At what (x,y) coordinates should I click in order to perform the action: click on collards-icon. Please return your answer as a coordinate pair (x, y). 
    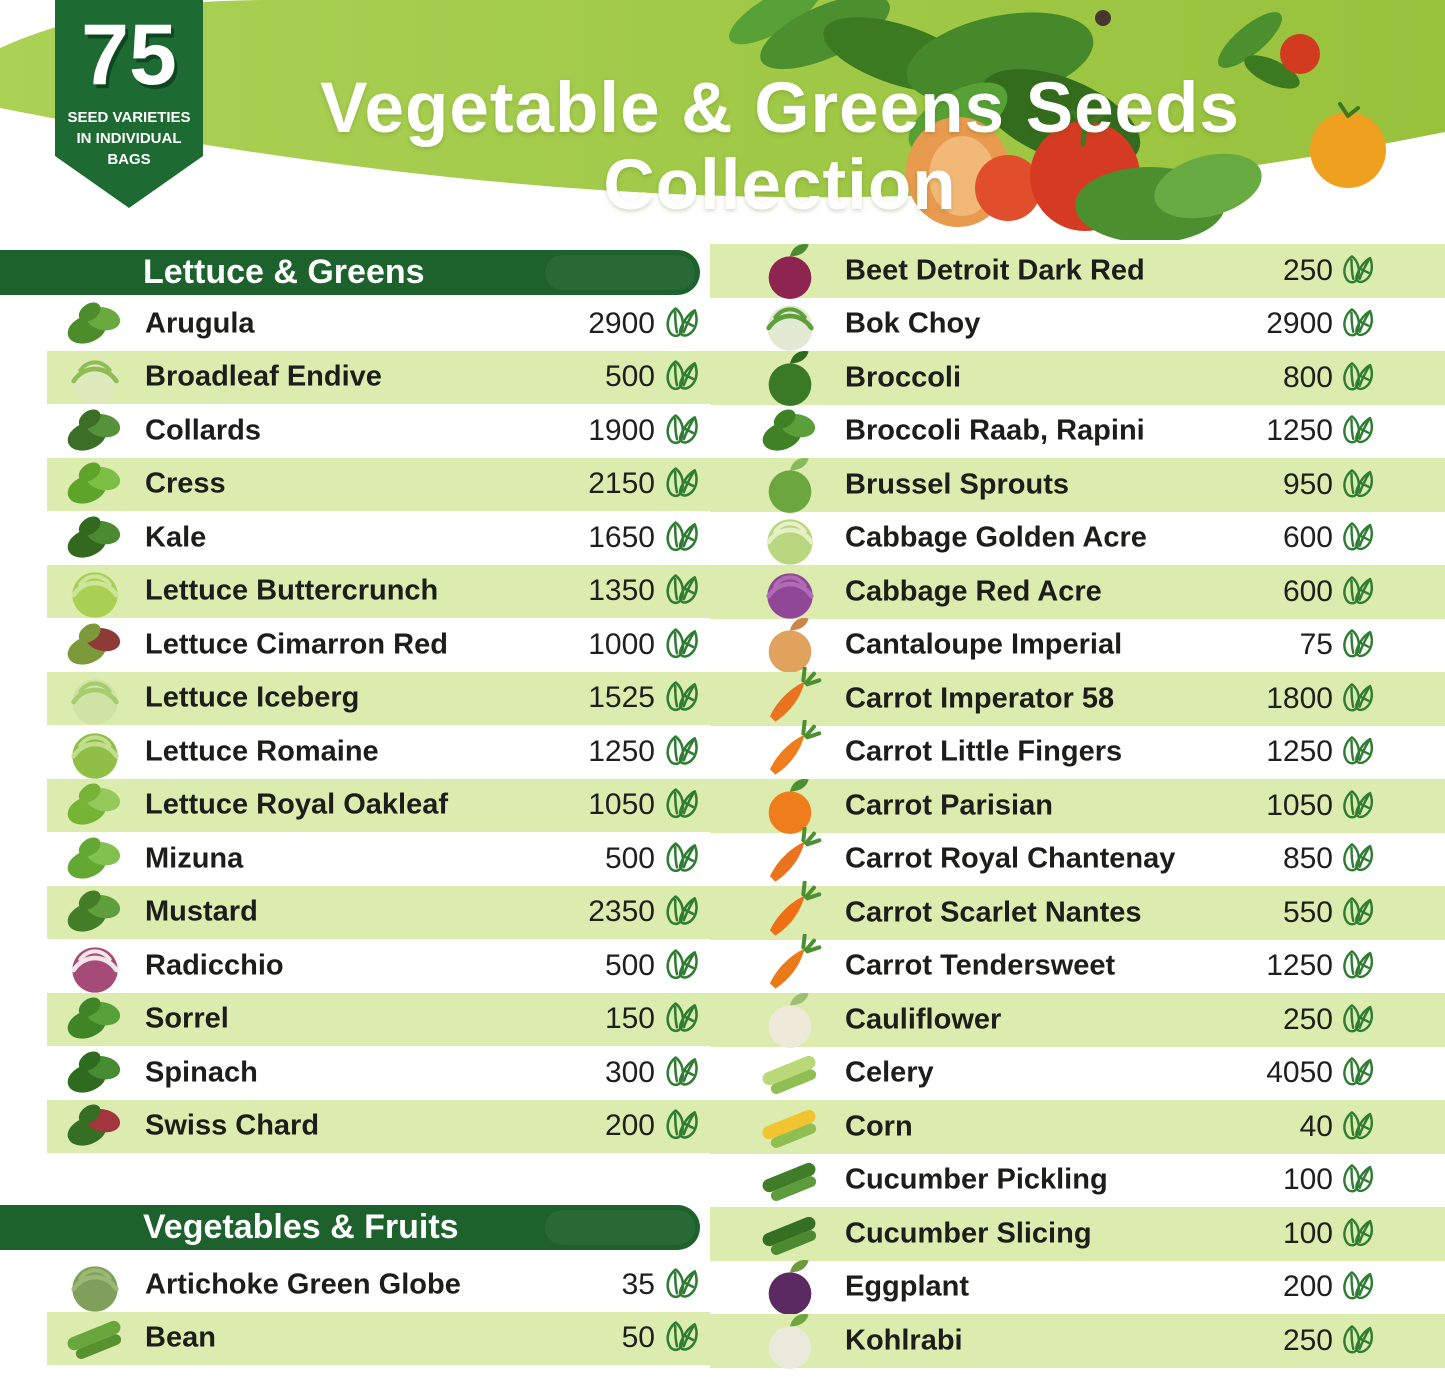
    Looking at the image, I should click on (95, 431).